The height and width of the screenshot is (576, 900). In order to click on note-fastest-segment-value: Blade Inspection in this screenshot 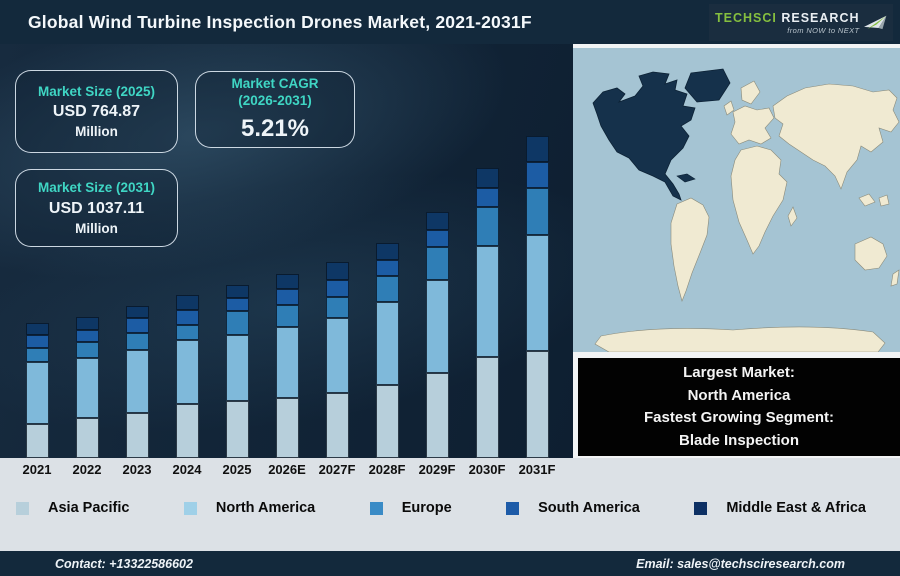, I will do `click(739, 440)`.